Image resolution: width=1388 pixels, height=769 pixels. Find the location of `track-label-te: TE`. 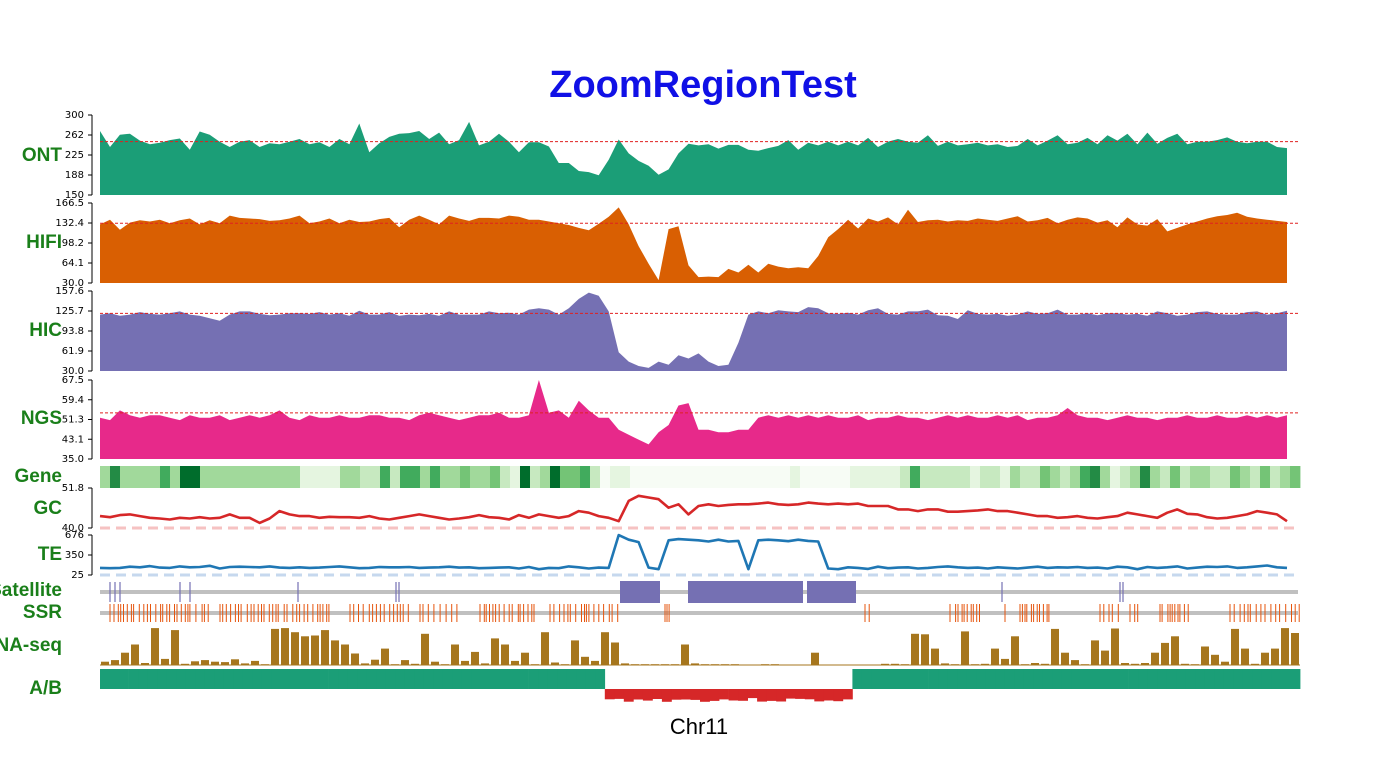

track-label-te: TE is located at coordinates (50, 554).